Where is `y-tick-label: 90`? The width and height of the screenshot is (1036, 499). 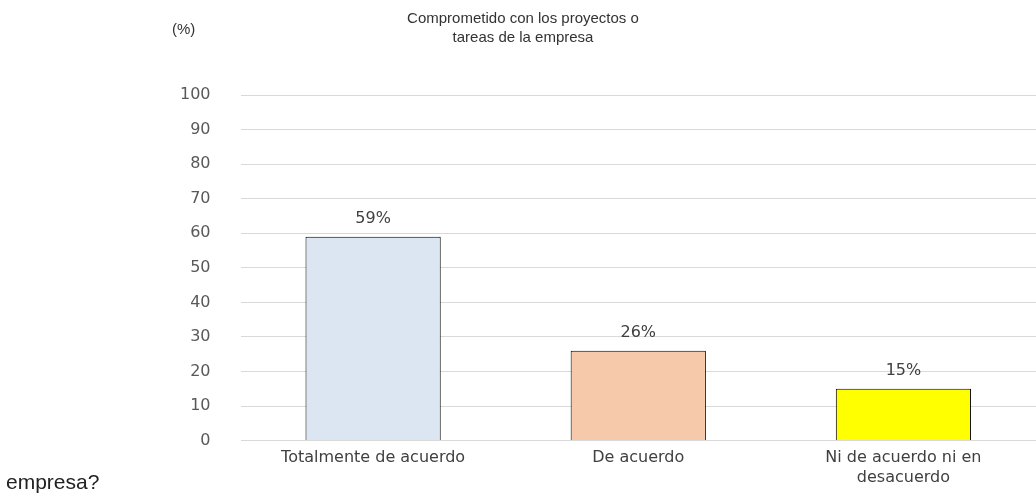 y-tick-label: 90 is located at coordinates (200, 128).